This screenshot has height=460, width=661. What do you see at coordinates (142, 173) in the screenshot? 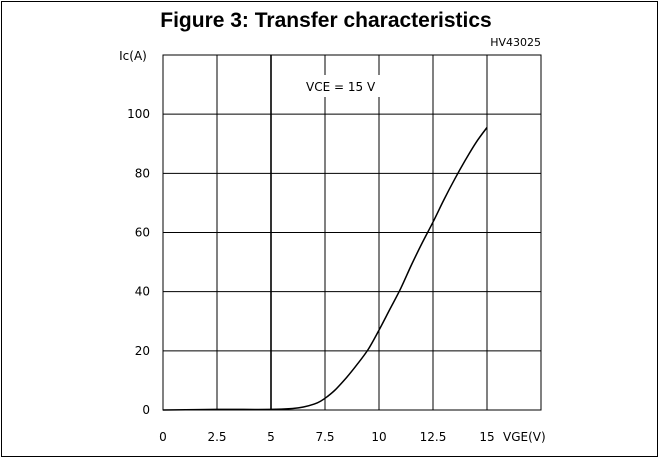
I see `y-tick-label: 80` at bounding box center [142, 173].